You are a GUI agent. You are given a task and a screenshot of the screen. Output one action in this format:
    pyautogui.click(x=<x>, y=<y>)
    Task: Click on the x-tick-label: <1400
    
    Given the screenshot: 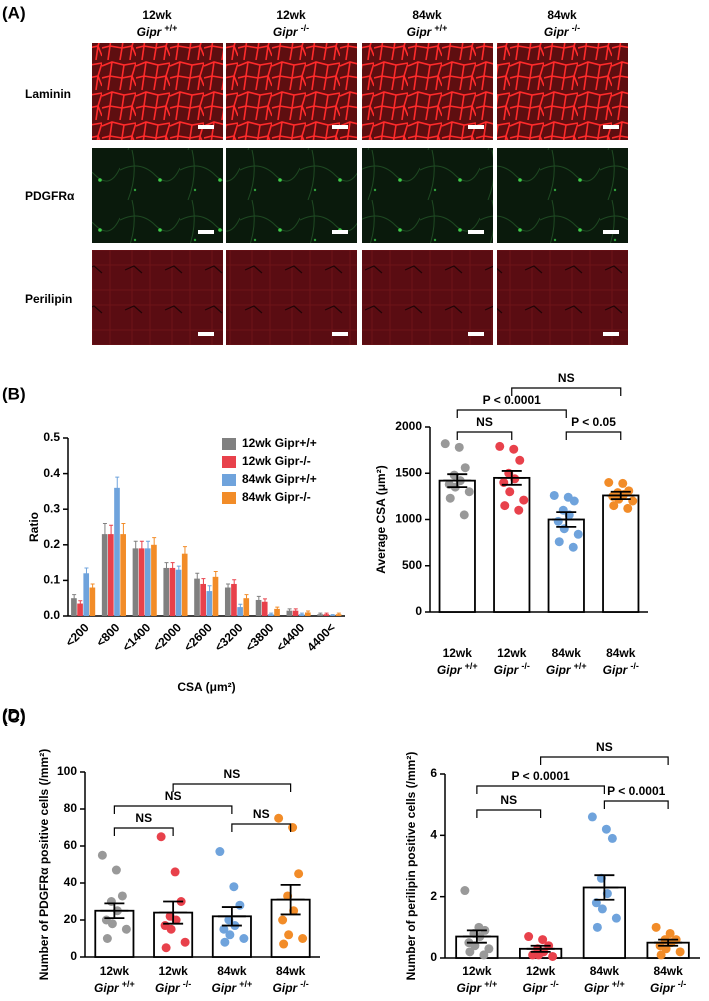 What is the action you would take?
    pyautogui.click(x=137, y=637)
    